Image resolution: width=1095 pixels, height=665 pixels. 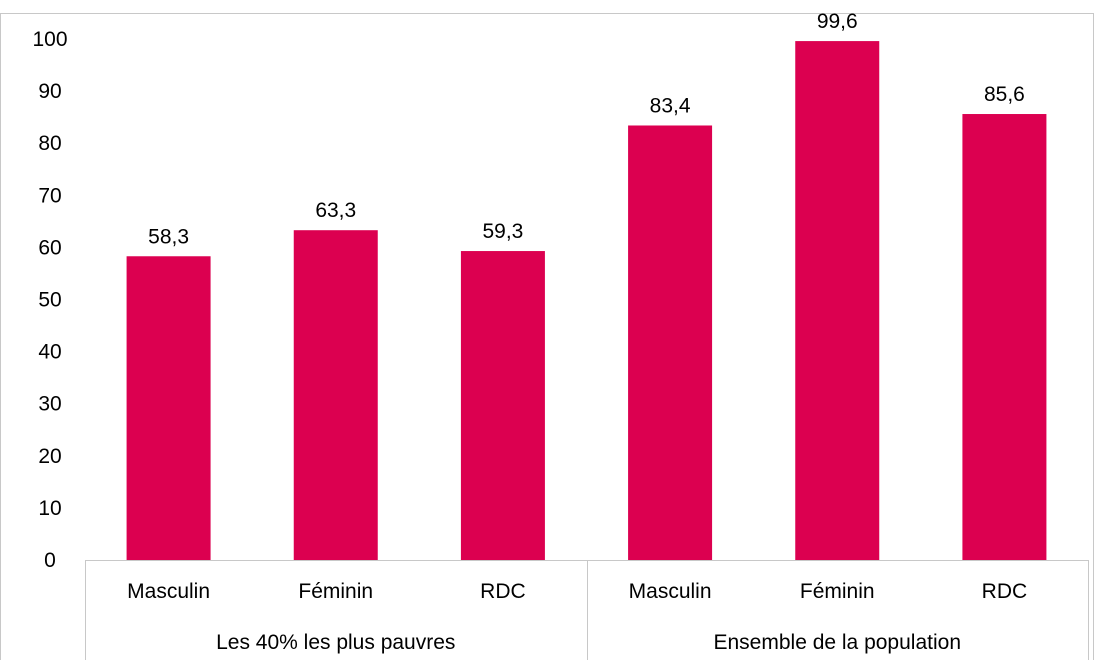 What do you see at coordinates (335, 642) in the screenshot?
I see `x-group-label: Les 40% les plus pauvres` at bounding box center [335, 642].